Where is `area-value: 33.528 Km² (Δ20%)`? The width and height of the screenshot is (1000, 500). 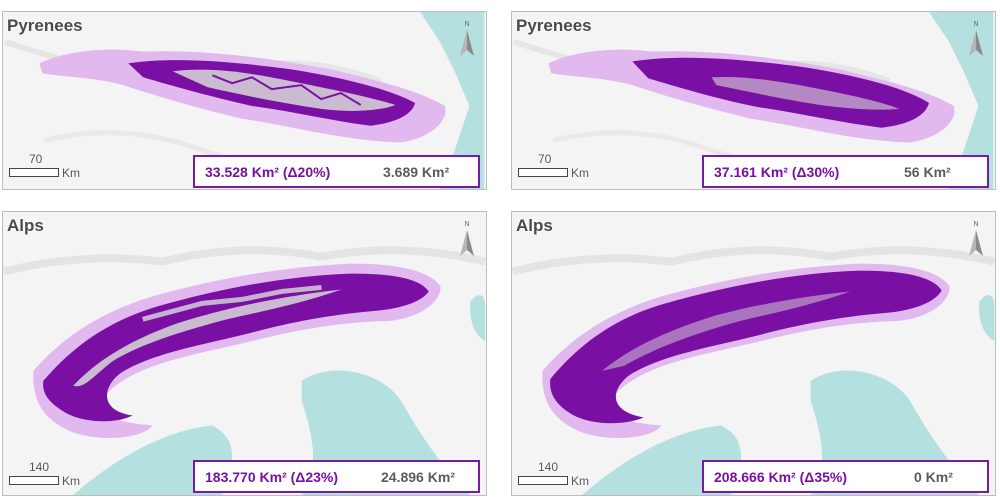
area-value: 33.528 Km² (Δ20%) is located at coordinates (268, 171).